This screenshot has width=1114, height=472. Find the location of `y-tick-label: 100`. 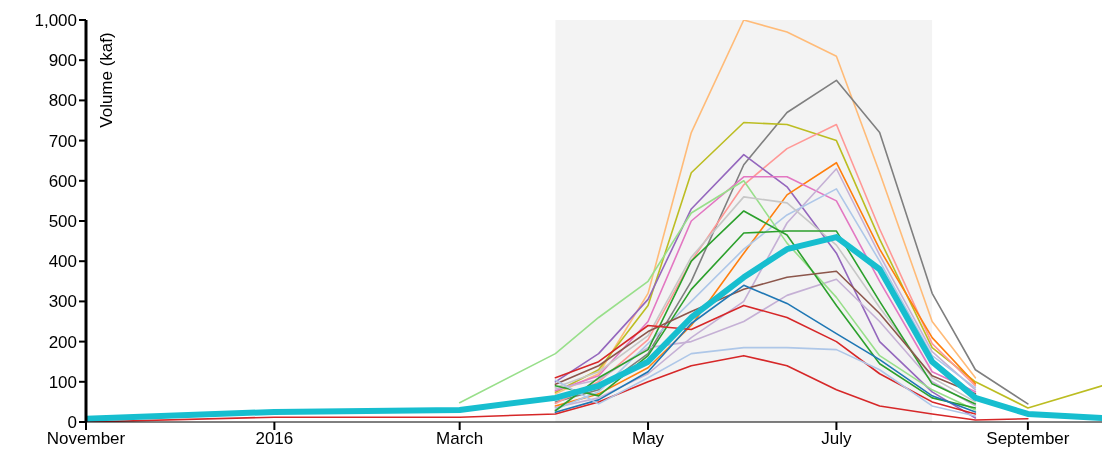

y-tick-label: 100 is located at coordinates (62, 382).